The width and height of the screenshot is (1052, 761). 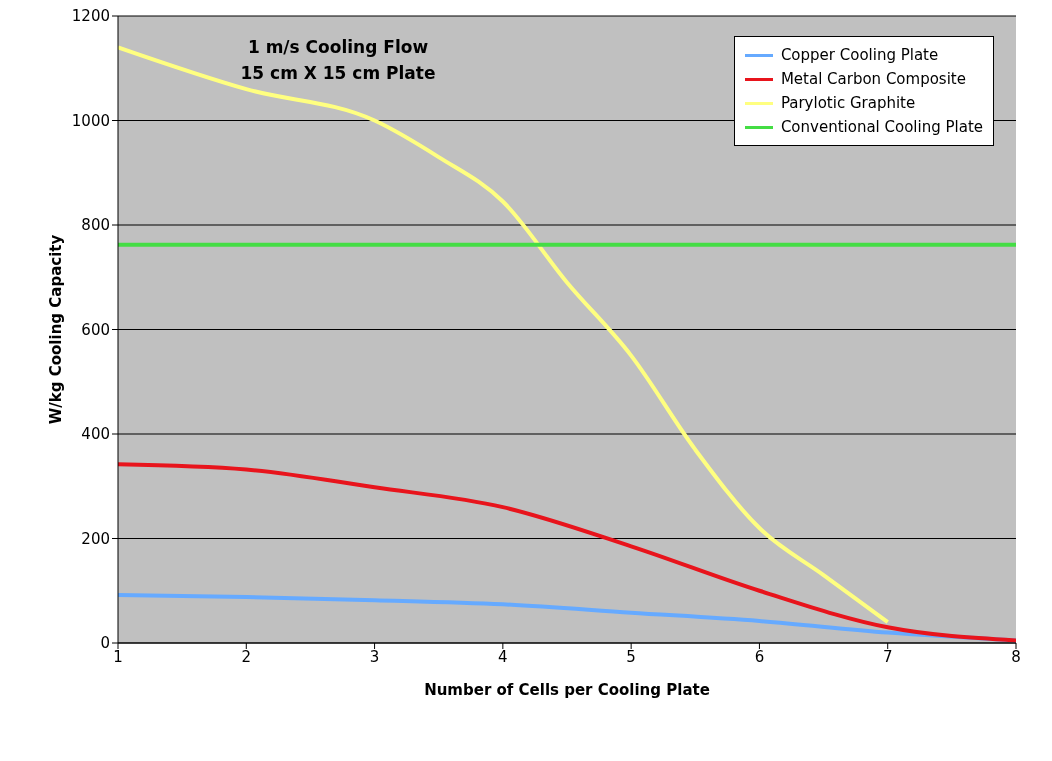 I want to click on y-tick-label: 1200, so click(x=90, y=16).